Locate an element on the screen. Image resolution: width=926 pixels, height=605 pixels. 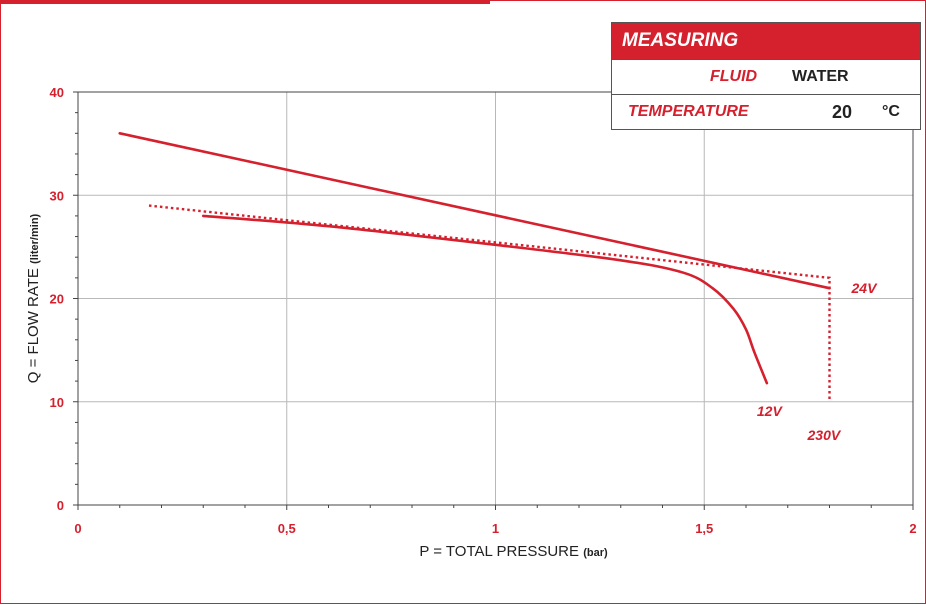
series-label-12v: 12V is located at coordinates (770, 411).